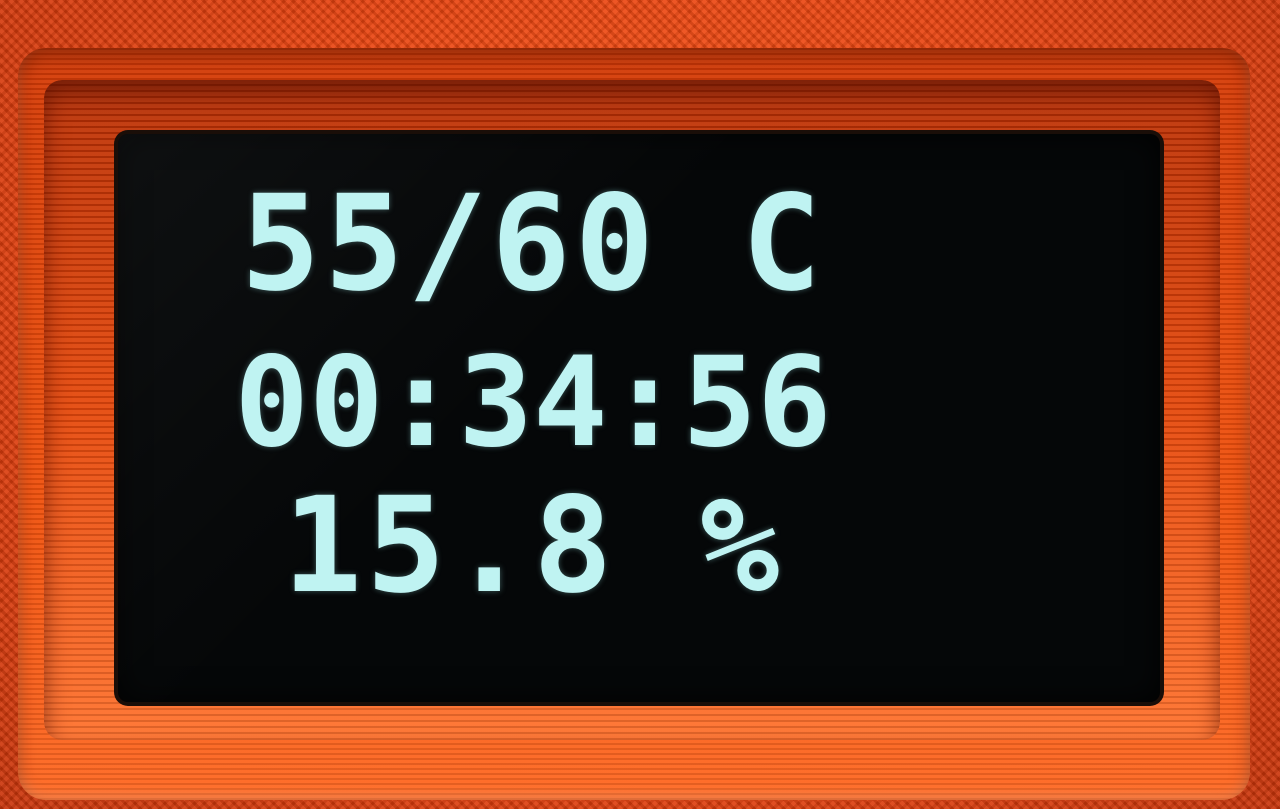 Image resolution: width=1280 pixels, height=809 pixels. Describe the element at coordinates (533, 546) in the screenshot. I see `percent-readout: 15.8 %` at that location.